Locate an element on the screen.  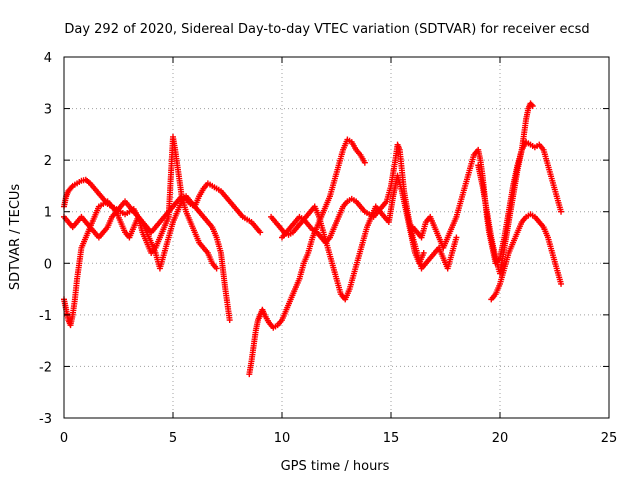
y-tick-label: 2 is located at coordinates (48, 161).